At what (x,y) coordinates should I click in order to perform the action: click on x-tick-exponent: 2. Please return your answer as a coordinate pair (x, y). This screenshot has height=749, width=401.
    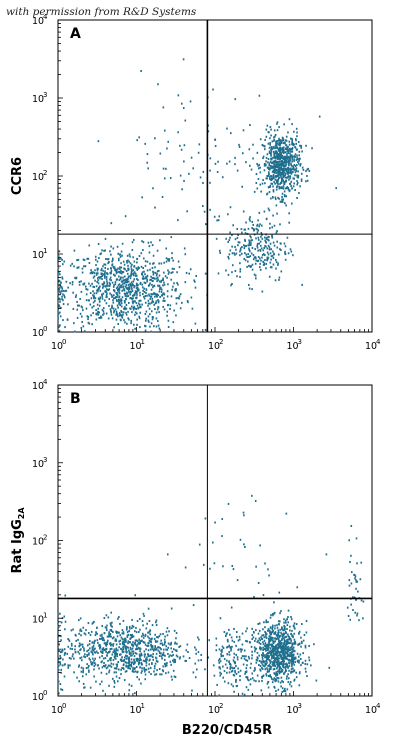
    Looking at the image, I should click on (221, 706).